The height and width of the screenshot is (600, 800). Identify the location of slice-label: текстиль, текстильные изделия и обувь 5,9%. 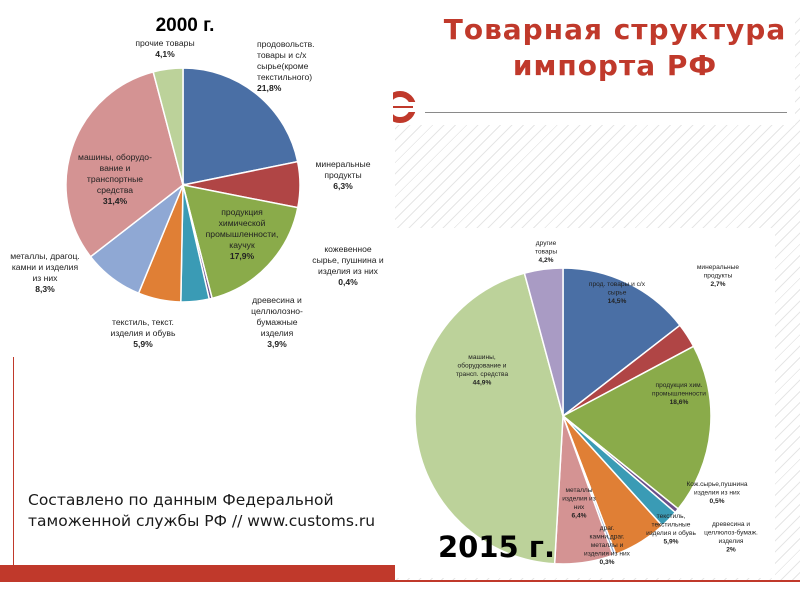
(671, 529).